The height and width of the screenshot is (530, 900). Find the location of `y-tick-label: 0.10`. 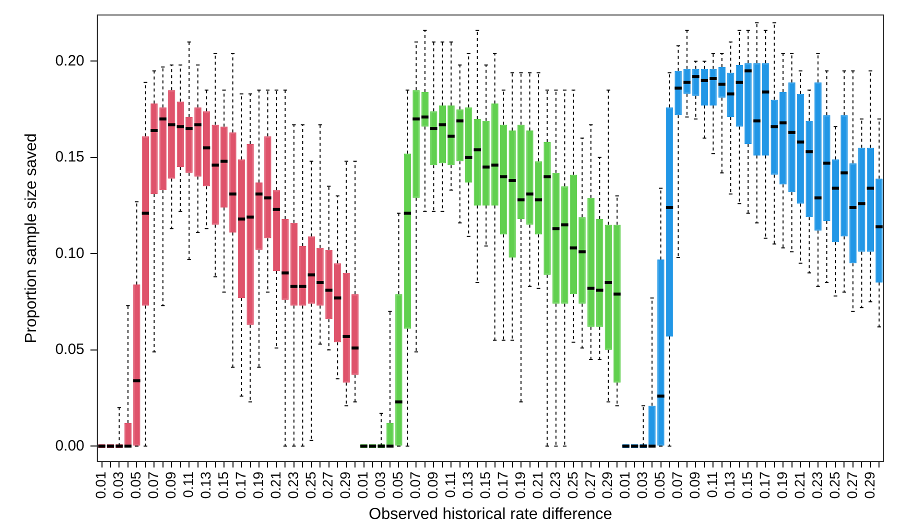

y-tick-label: 0.10 is located at coordinates (69, 253).